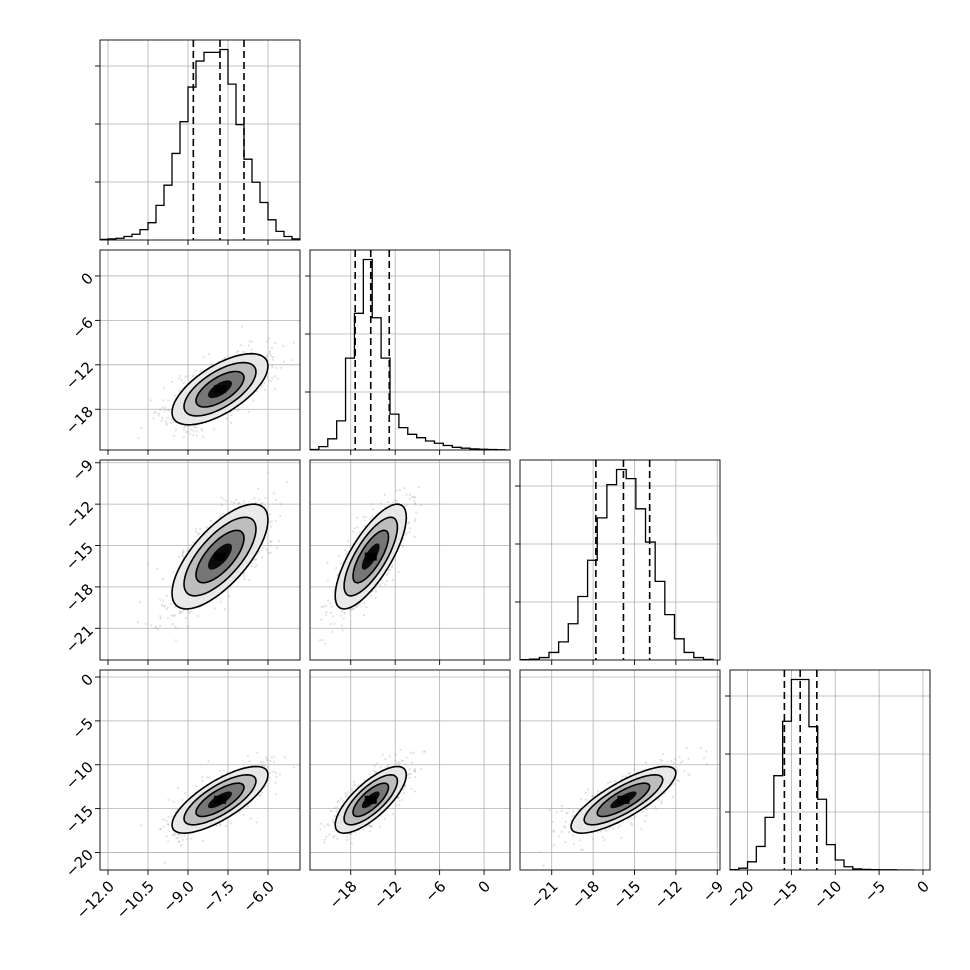 This screenshot has width=970, height=970. What do you see at coordinates (181, 352) in the screenshot?
I see `scatter-panel-2-1: −18 −12 −6 0` at bounding box center [181, 352].